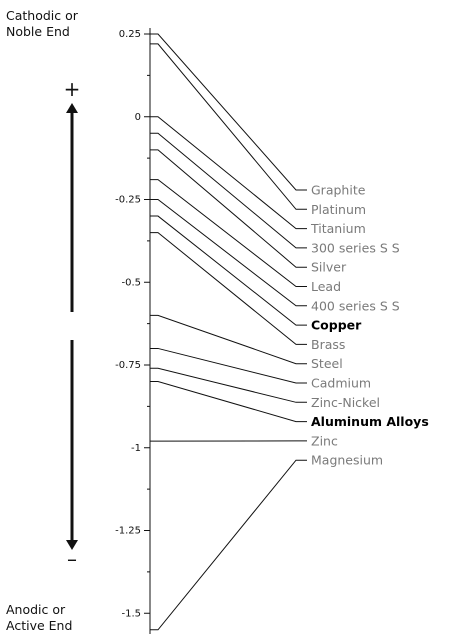 This screenshot has height=637, width=449. I want to click on metal-label: Lead, so click(326, 286).